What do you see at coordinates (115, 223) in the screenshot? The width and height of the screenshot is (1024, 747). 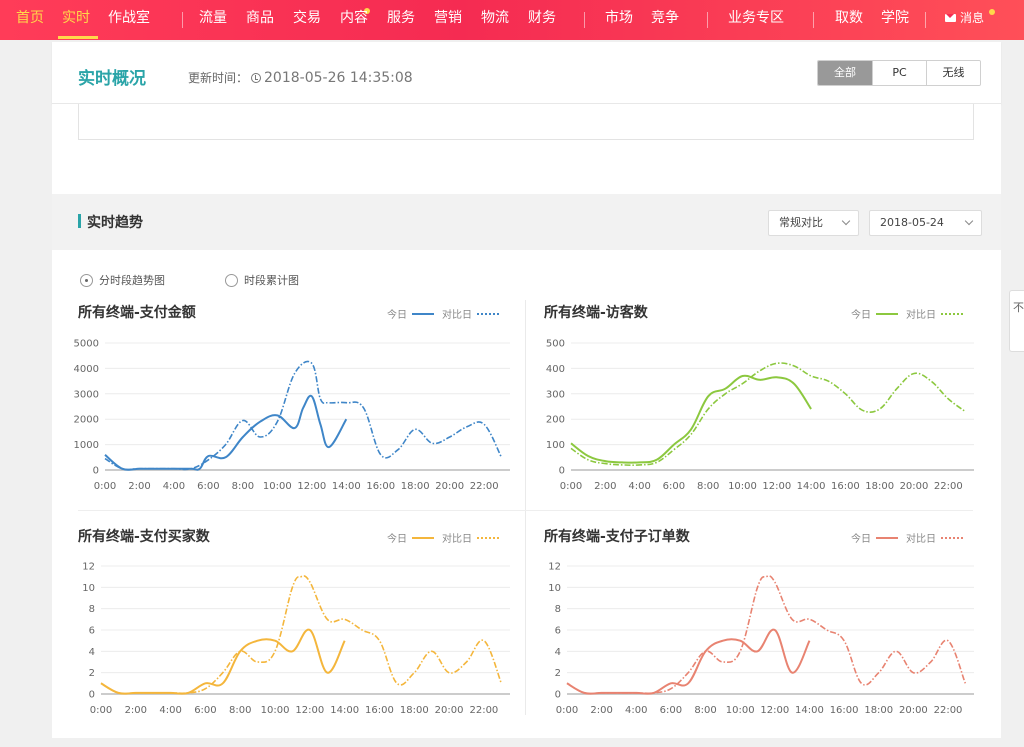 I see `trend-title: 实时趋势` at bounding box center [115, 223].